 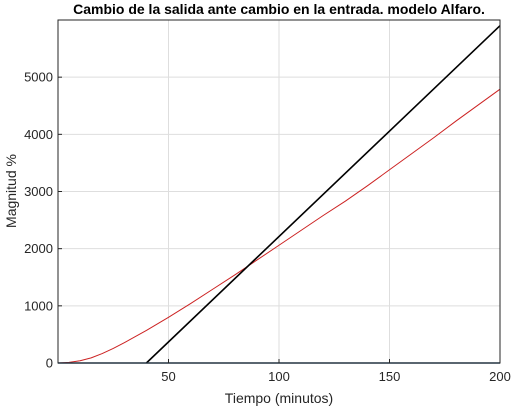 I want to click on x-axis-label: Tiempo (minutos), so click(x=279, y=398).